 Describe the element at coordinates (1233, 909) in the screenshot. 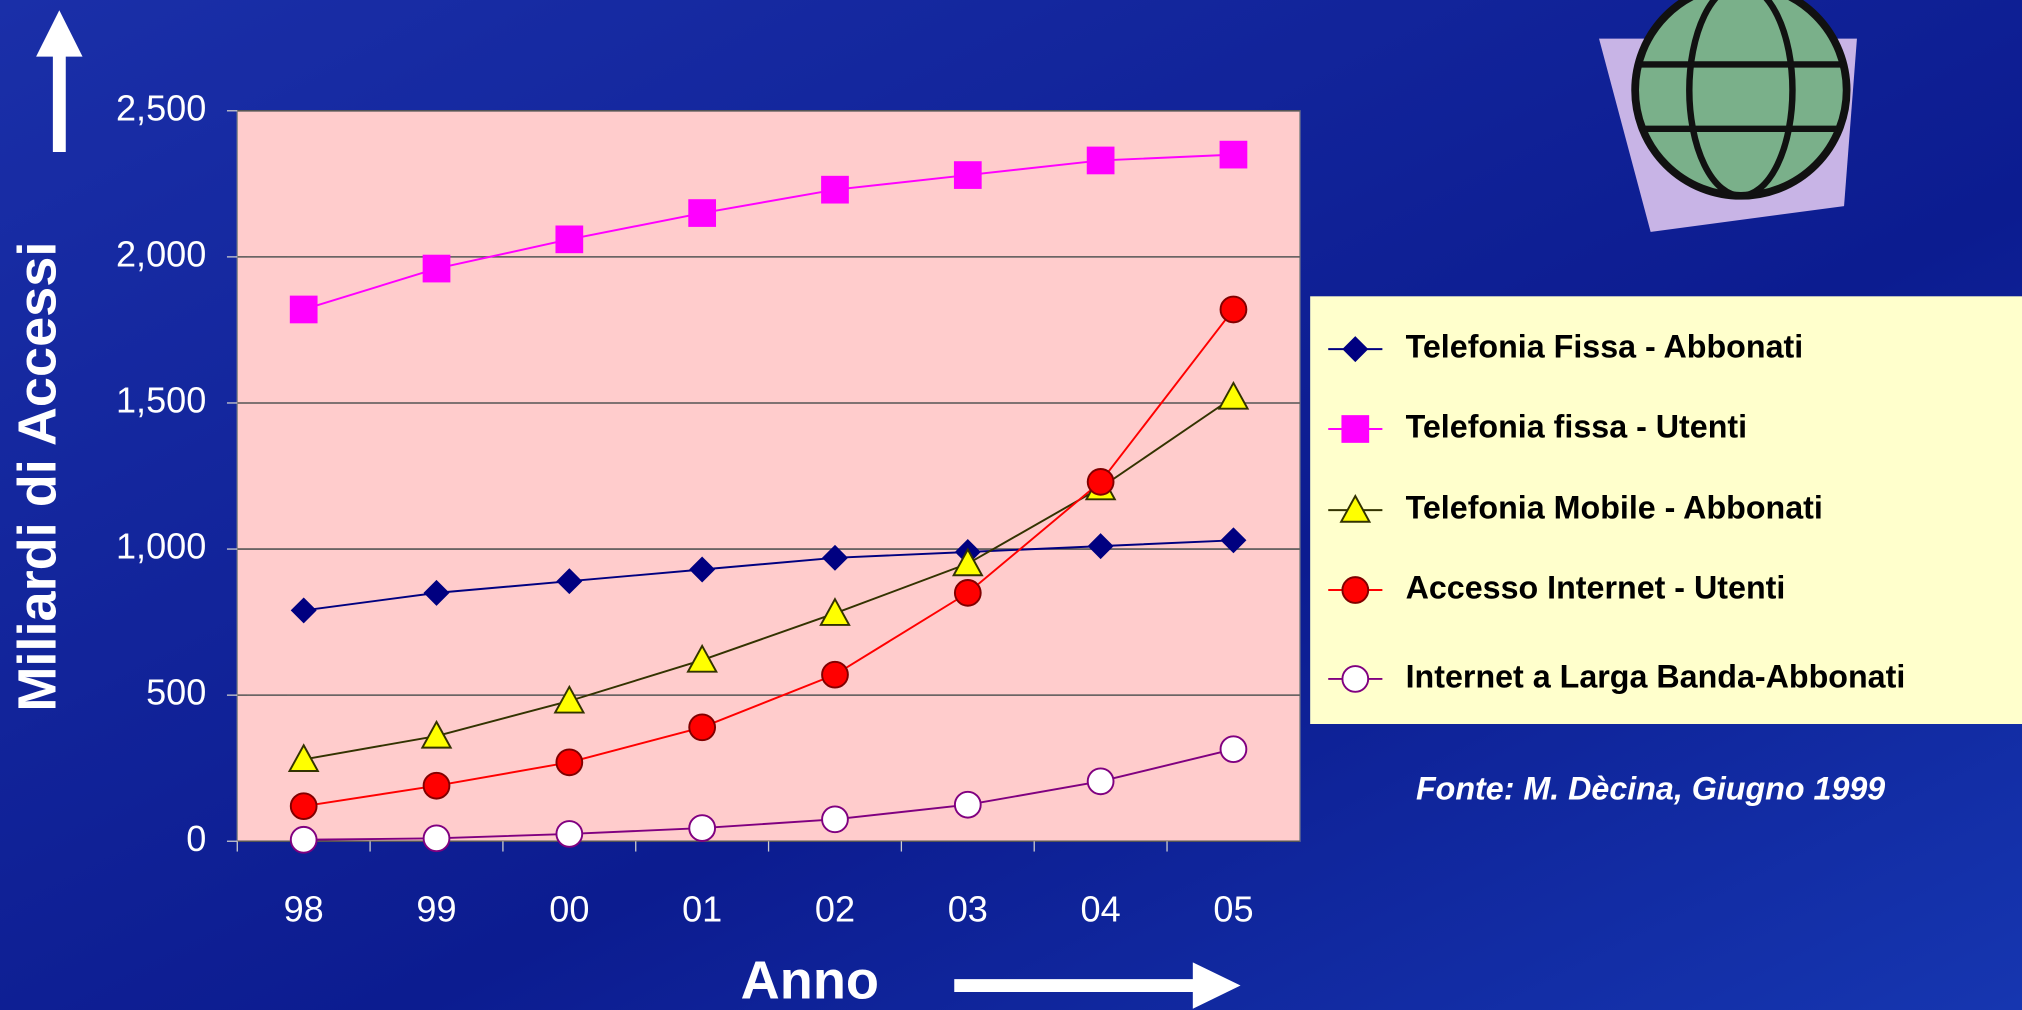

I see `x-tick-label: 05` at that location.